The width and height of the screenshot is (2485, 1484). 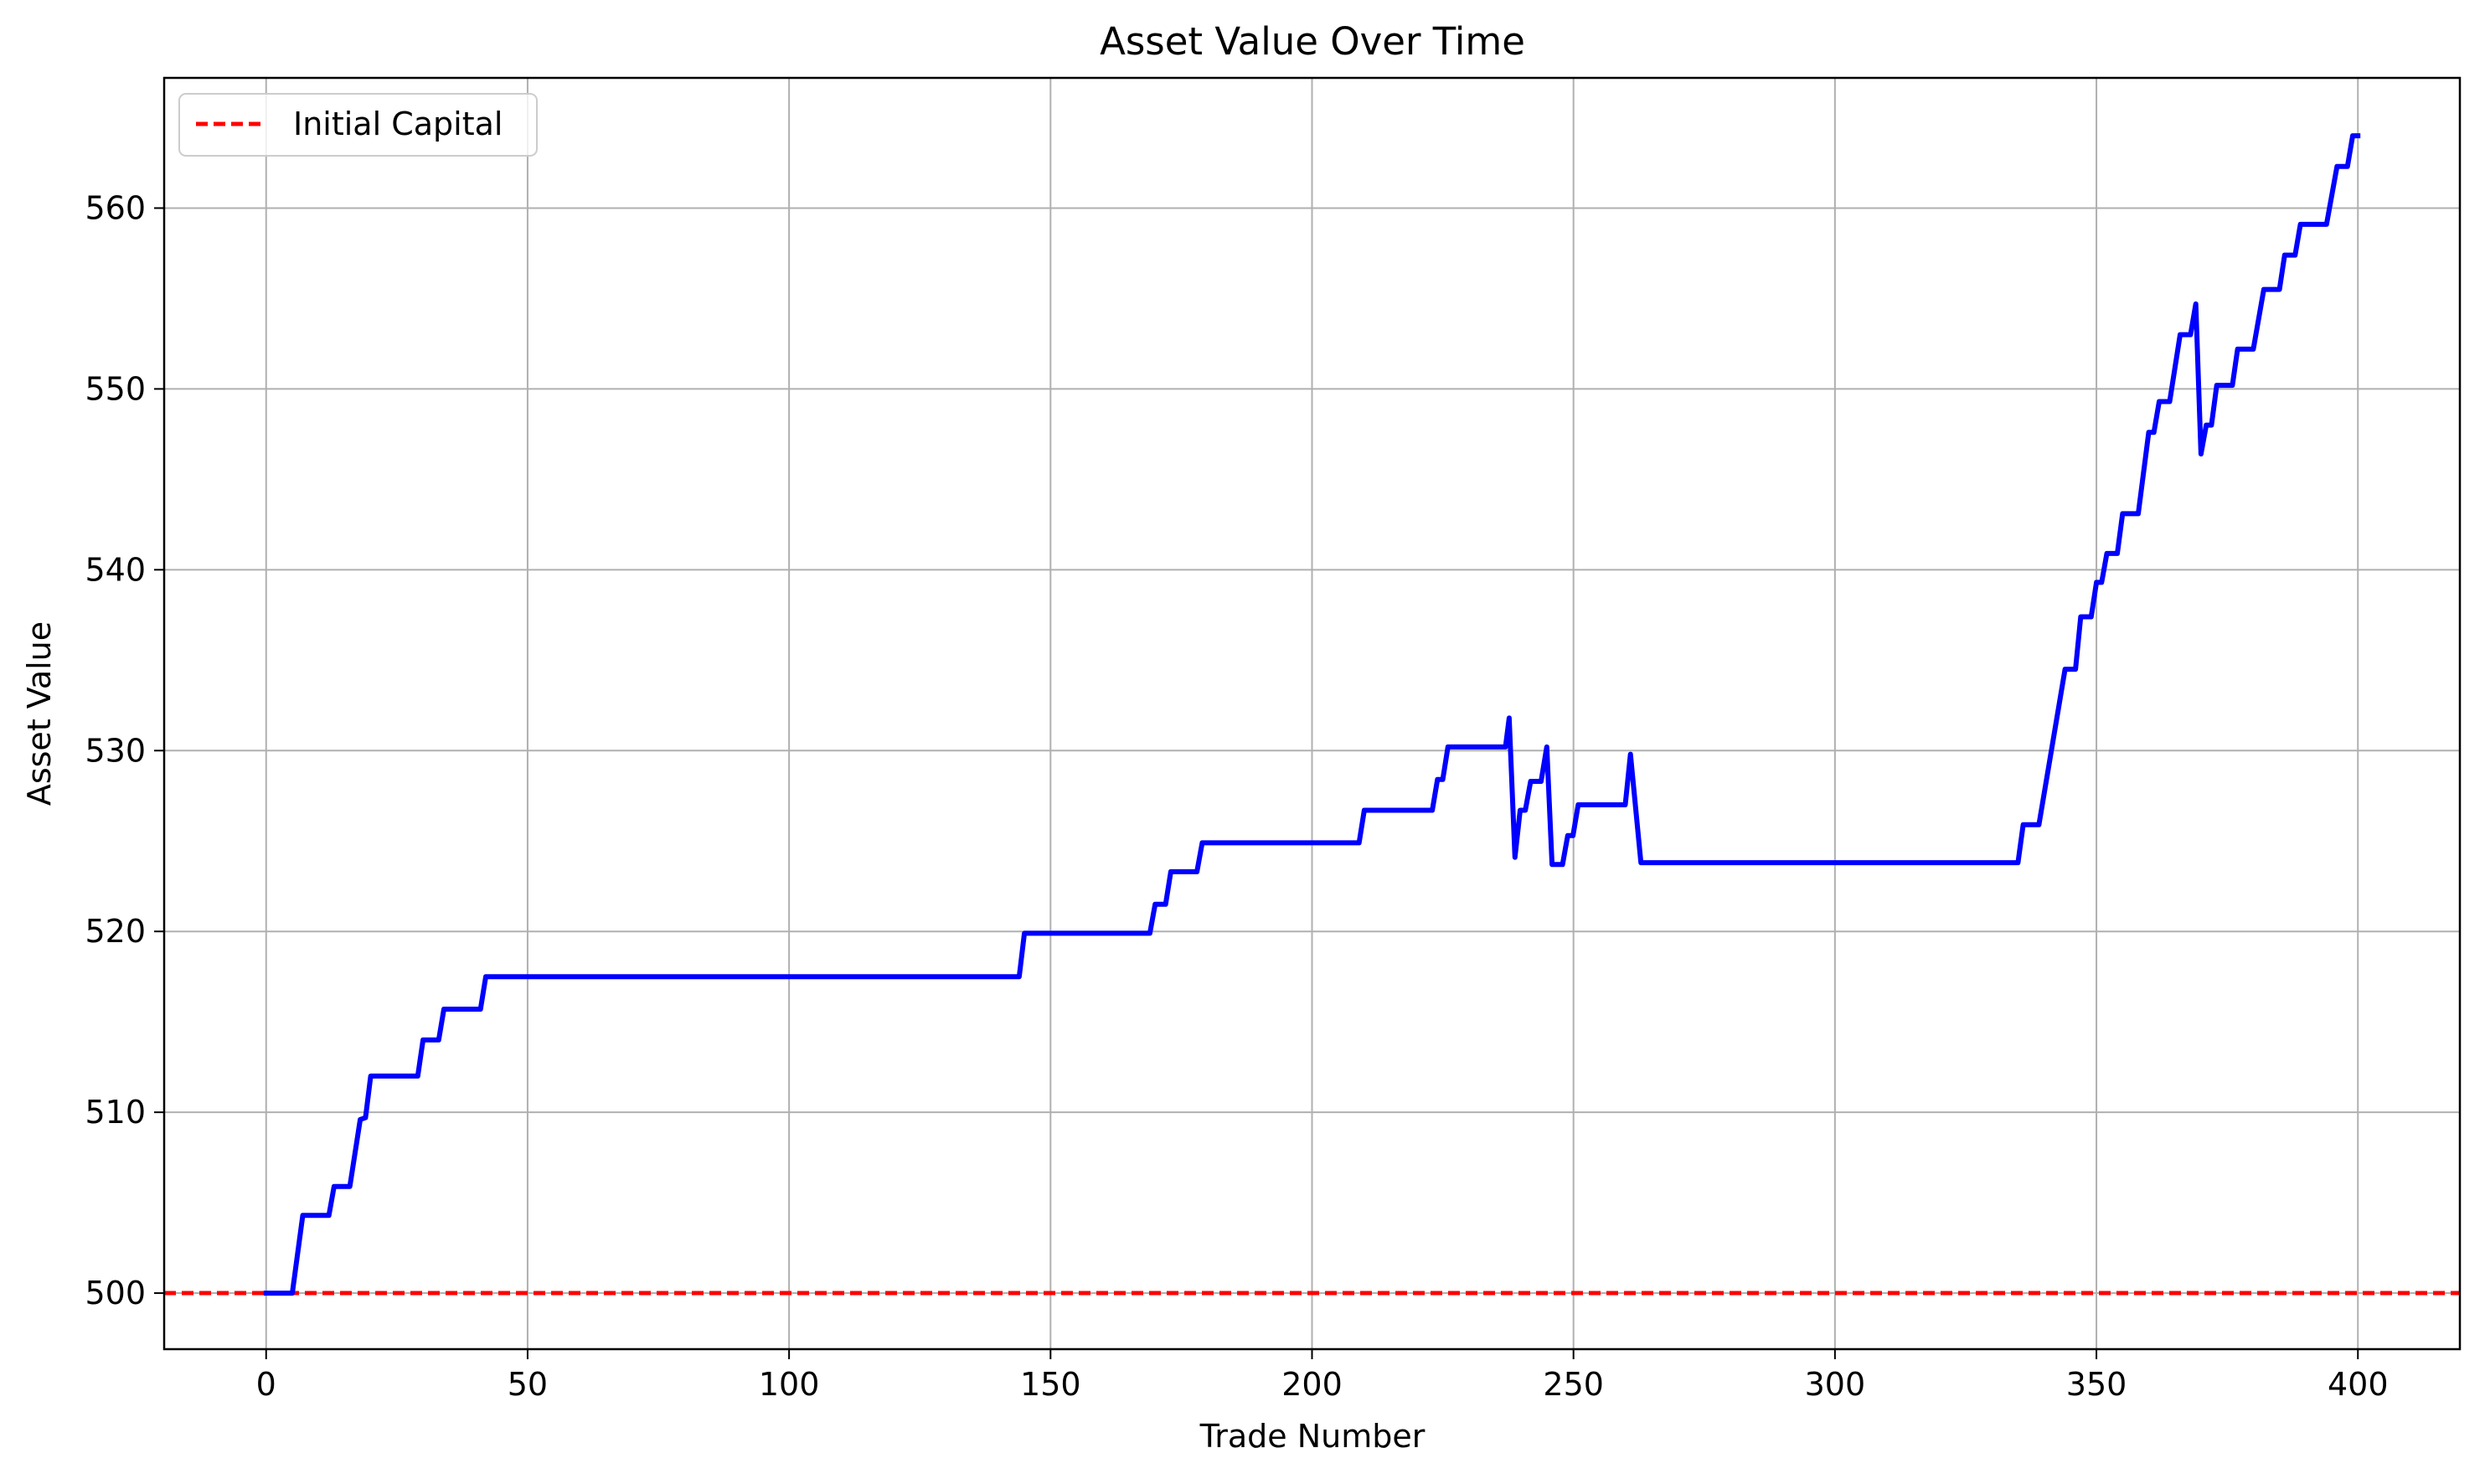 I want to click on x-tick-label: 100, so click(x=789, y=1384).